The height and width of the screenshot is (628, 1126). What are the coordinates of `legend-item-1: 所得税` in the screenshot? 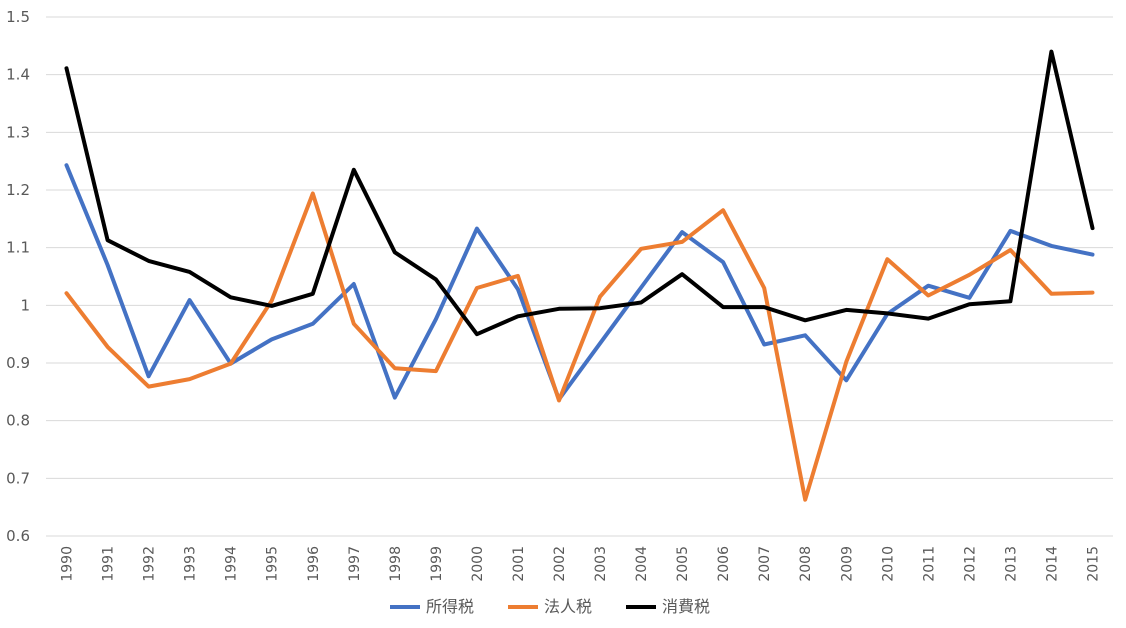 It's located at (432, 606).